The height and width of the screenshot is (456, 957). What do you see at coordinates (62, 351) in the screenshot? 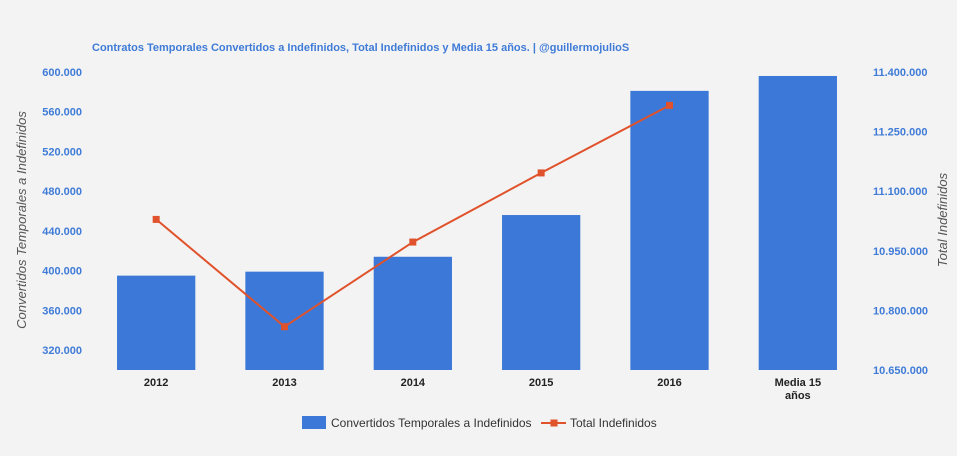
I see `y-tick-label: 320.000` at bounding box center [62, 351].